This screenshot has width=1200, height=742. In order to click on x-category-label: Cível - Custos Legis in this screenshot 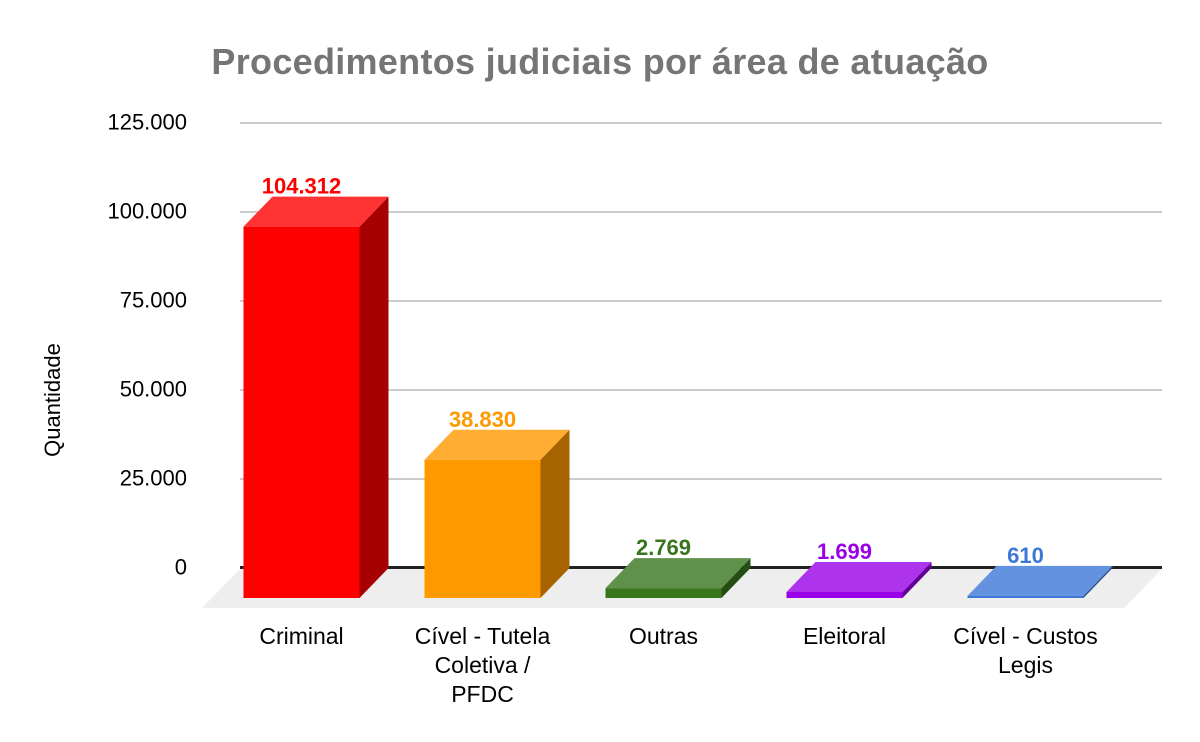, I will do `click(1025, 650)`.